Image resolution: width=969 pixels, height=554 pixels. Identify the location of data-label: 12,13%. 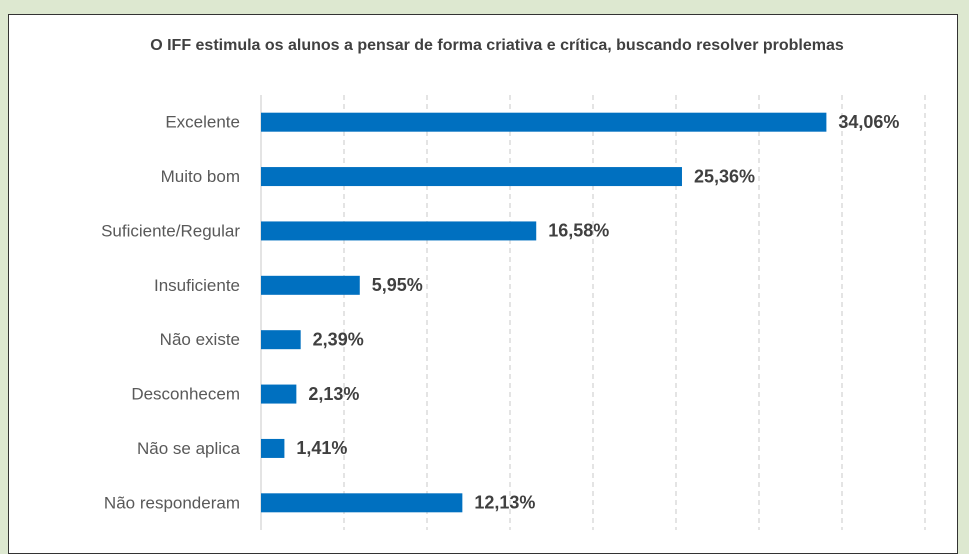
(504, 503).